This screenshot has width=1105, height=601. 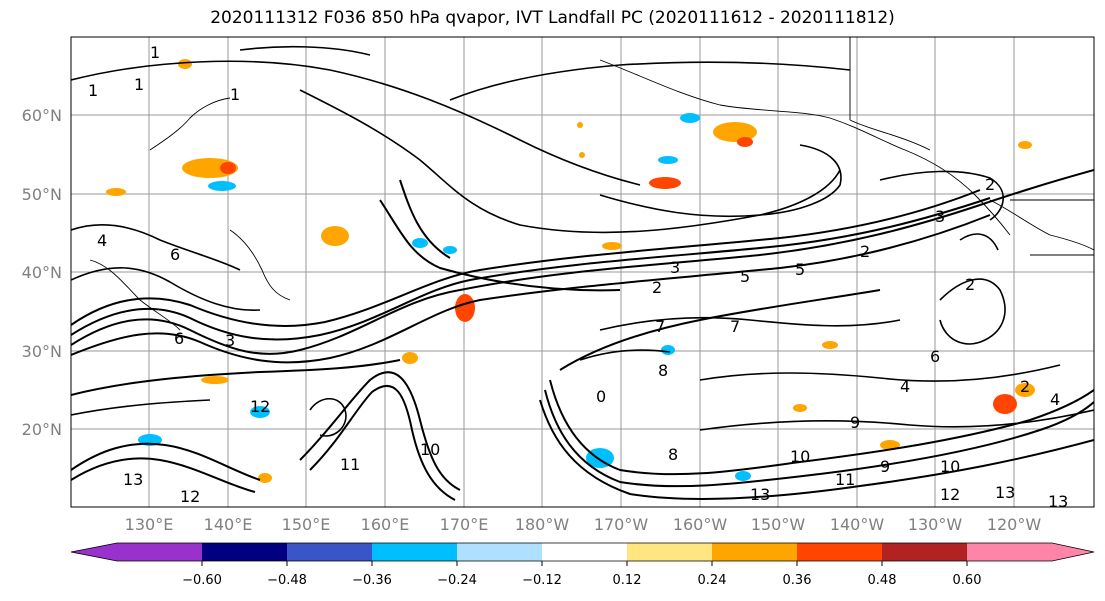 I want to click on colorbar-max-extension, so click(x=1073, y=552).